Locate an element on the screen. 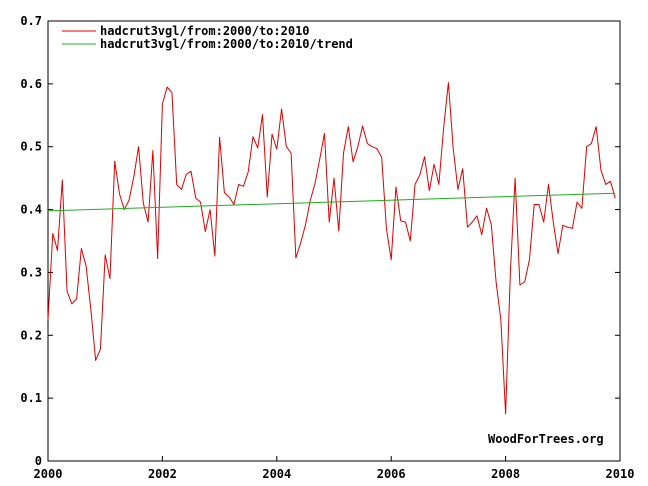 Image resolution: width=648 pixels, height=486 pixels. x-tick-label: 2010 is located at coordinates (620, 474).